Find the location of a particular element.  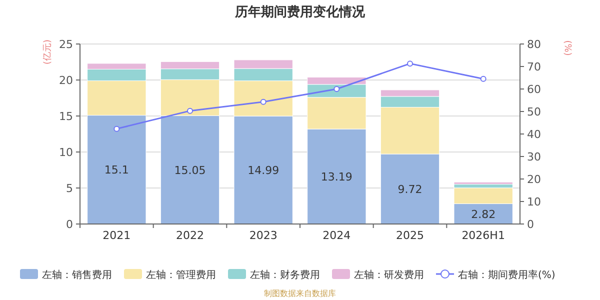

y2-tick-label: 10 is located at coordinates (534, 202).